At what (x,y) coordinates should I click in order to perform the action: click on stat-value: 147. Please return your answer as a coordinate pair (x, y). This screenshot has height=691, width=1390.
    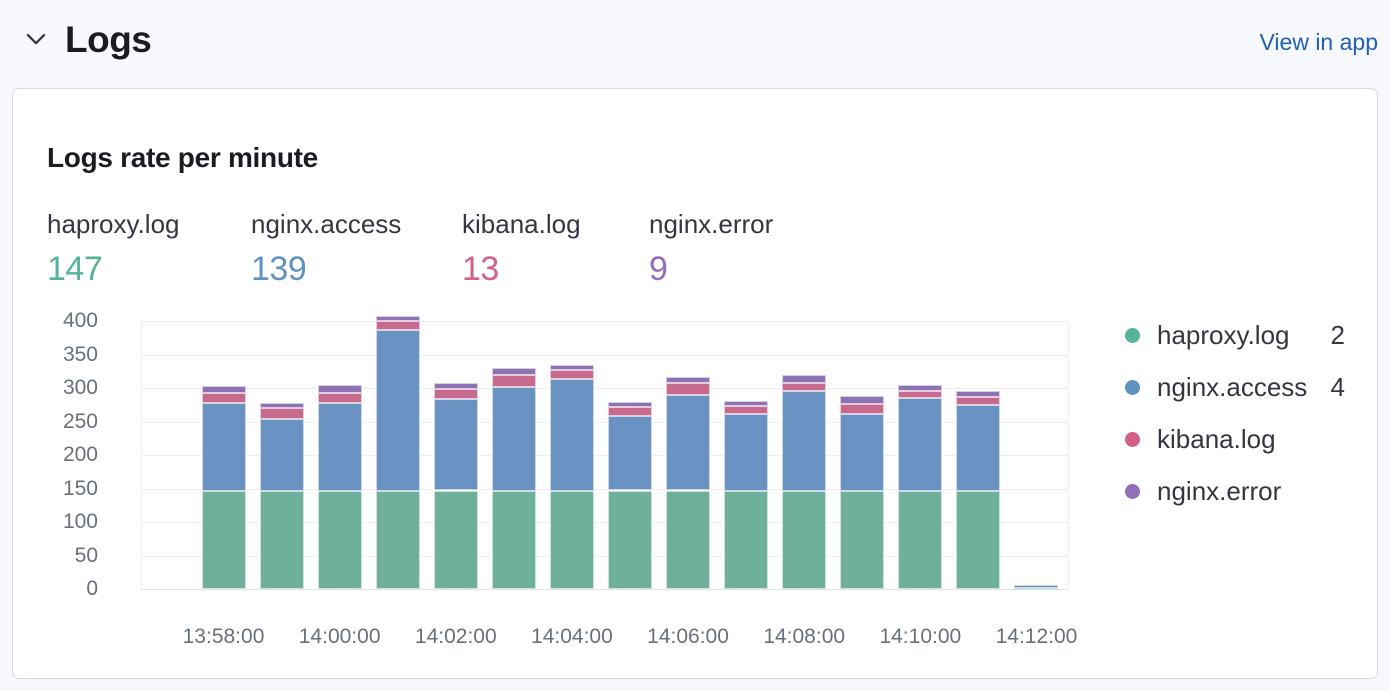
    Looking at the image, I should click on (75, 269).